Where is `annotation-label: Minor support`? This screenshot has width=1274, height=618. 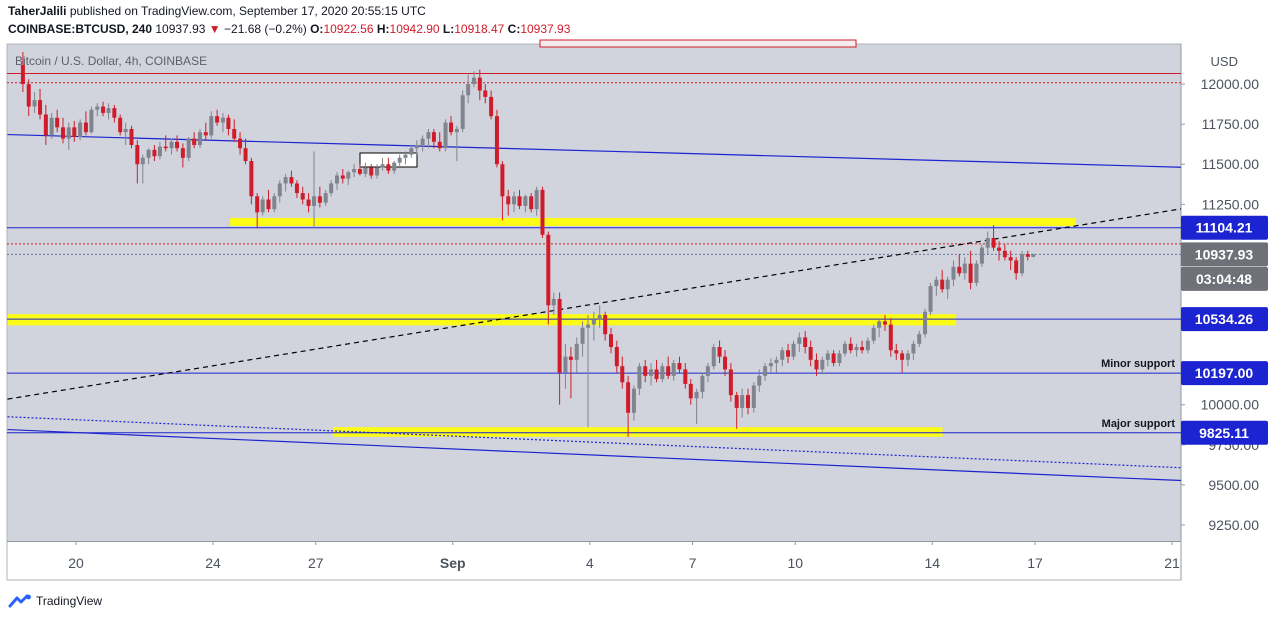
annotation-label: Minor support is located at coordinates (1138, 364).